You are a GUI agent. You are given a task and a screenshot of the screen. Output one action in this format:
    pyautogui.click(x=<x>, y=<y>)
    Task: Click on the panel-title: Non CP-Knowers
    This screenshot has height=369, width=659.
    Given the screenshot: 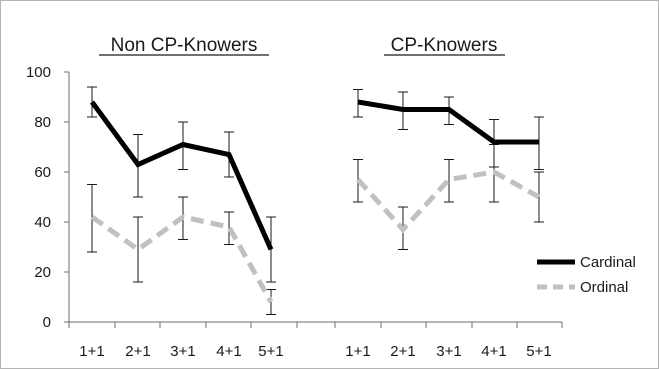 What is the action you would take?
    pyautogui.click(x=184, y=45)
    